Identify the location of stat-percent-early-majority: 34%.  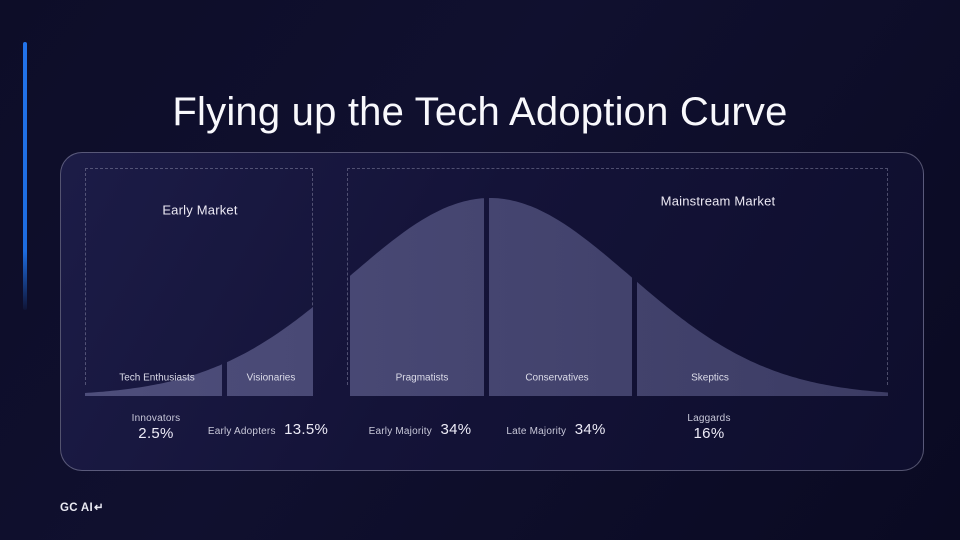
(456, 429).